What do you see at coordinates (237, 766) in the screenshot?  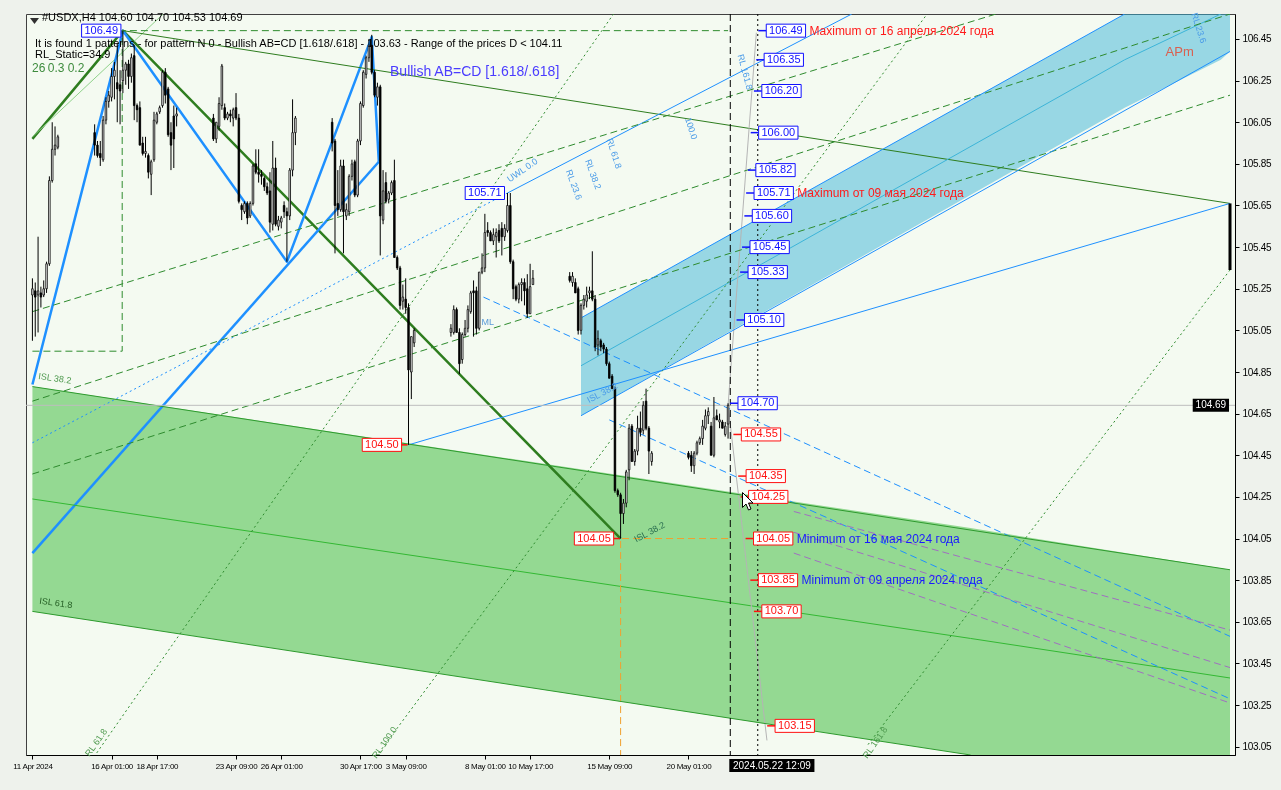 I see `x-tick-label: 23 Apr 09:00` at bounding box center [237, 766].